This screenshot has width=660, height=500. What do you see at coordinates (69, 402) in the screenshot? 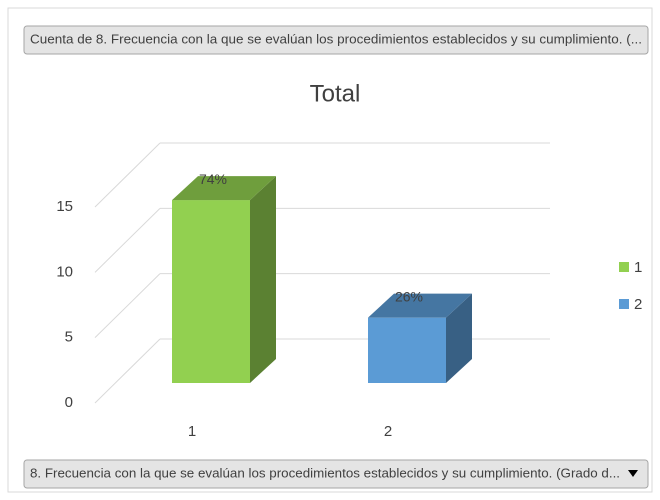
I see `y-tick-label: 0` at bounding box center [69, 402].